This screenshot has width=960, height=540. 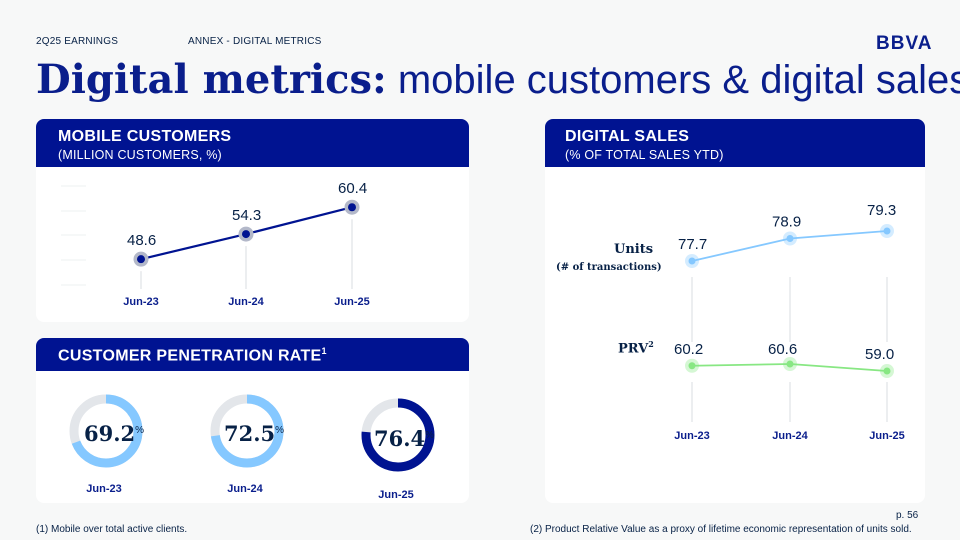 I want to click on gauge-value-jun-25: 76.4%, so click(x=404, y=438).